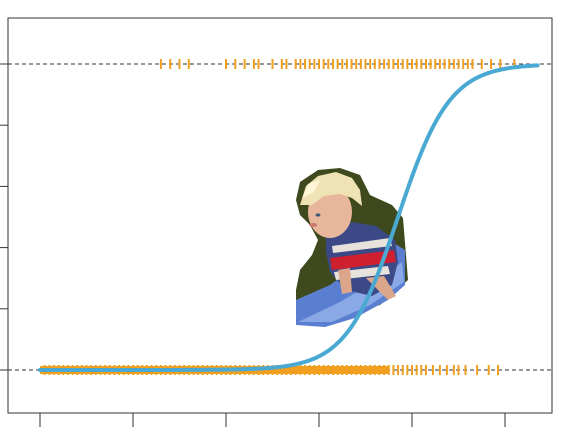 The width and height of the screenshot is (566, 440). What do you see at coordinates (272, 420) in the screenshot?
I see `x-axis` at bounding box center [272, 420].